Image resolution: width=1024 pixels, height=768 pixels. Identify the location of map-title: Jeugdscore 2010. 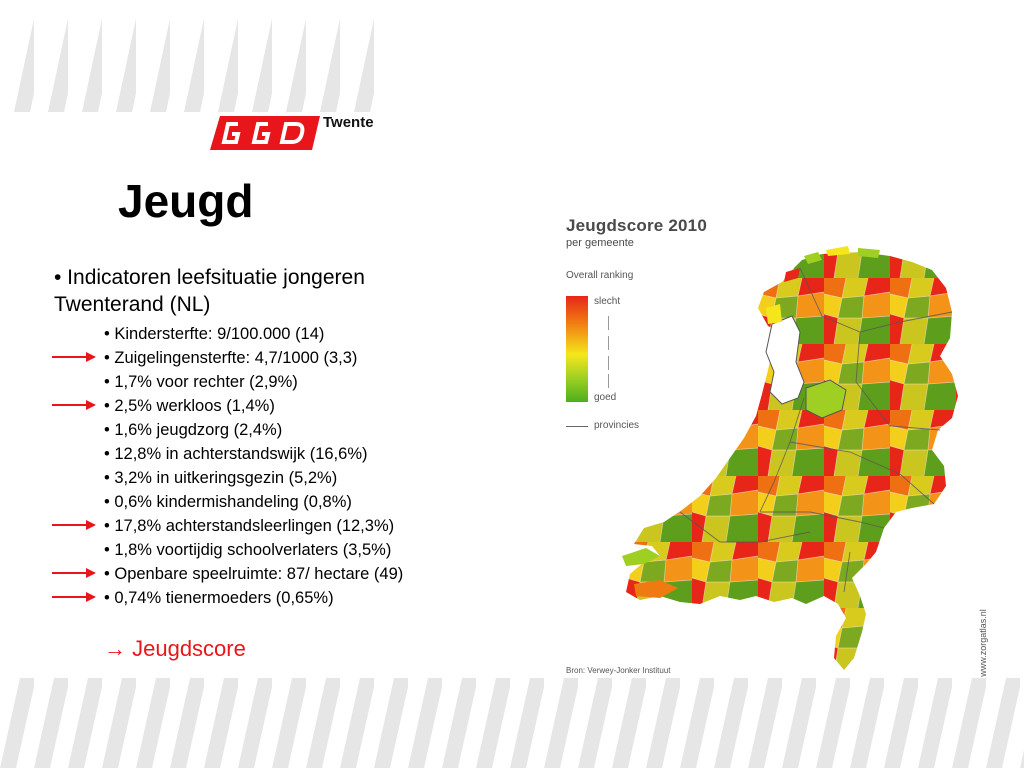
(636, 225).